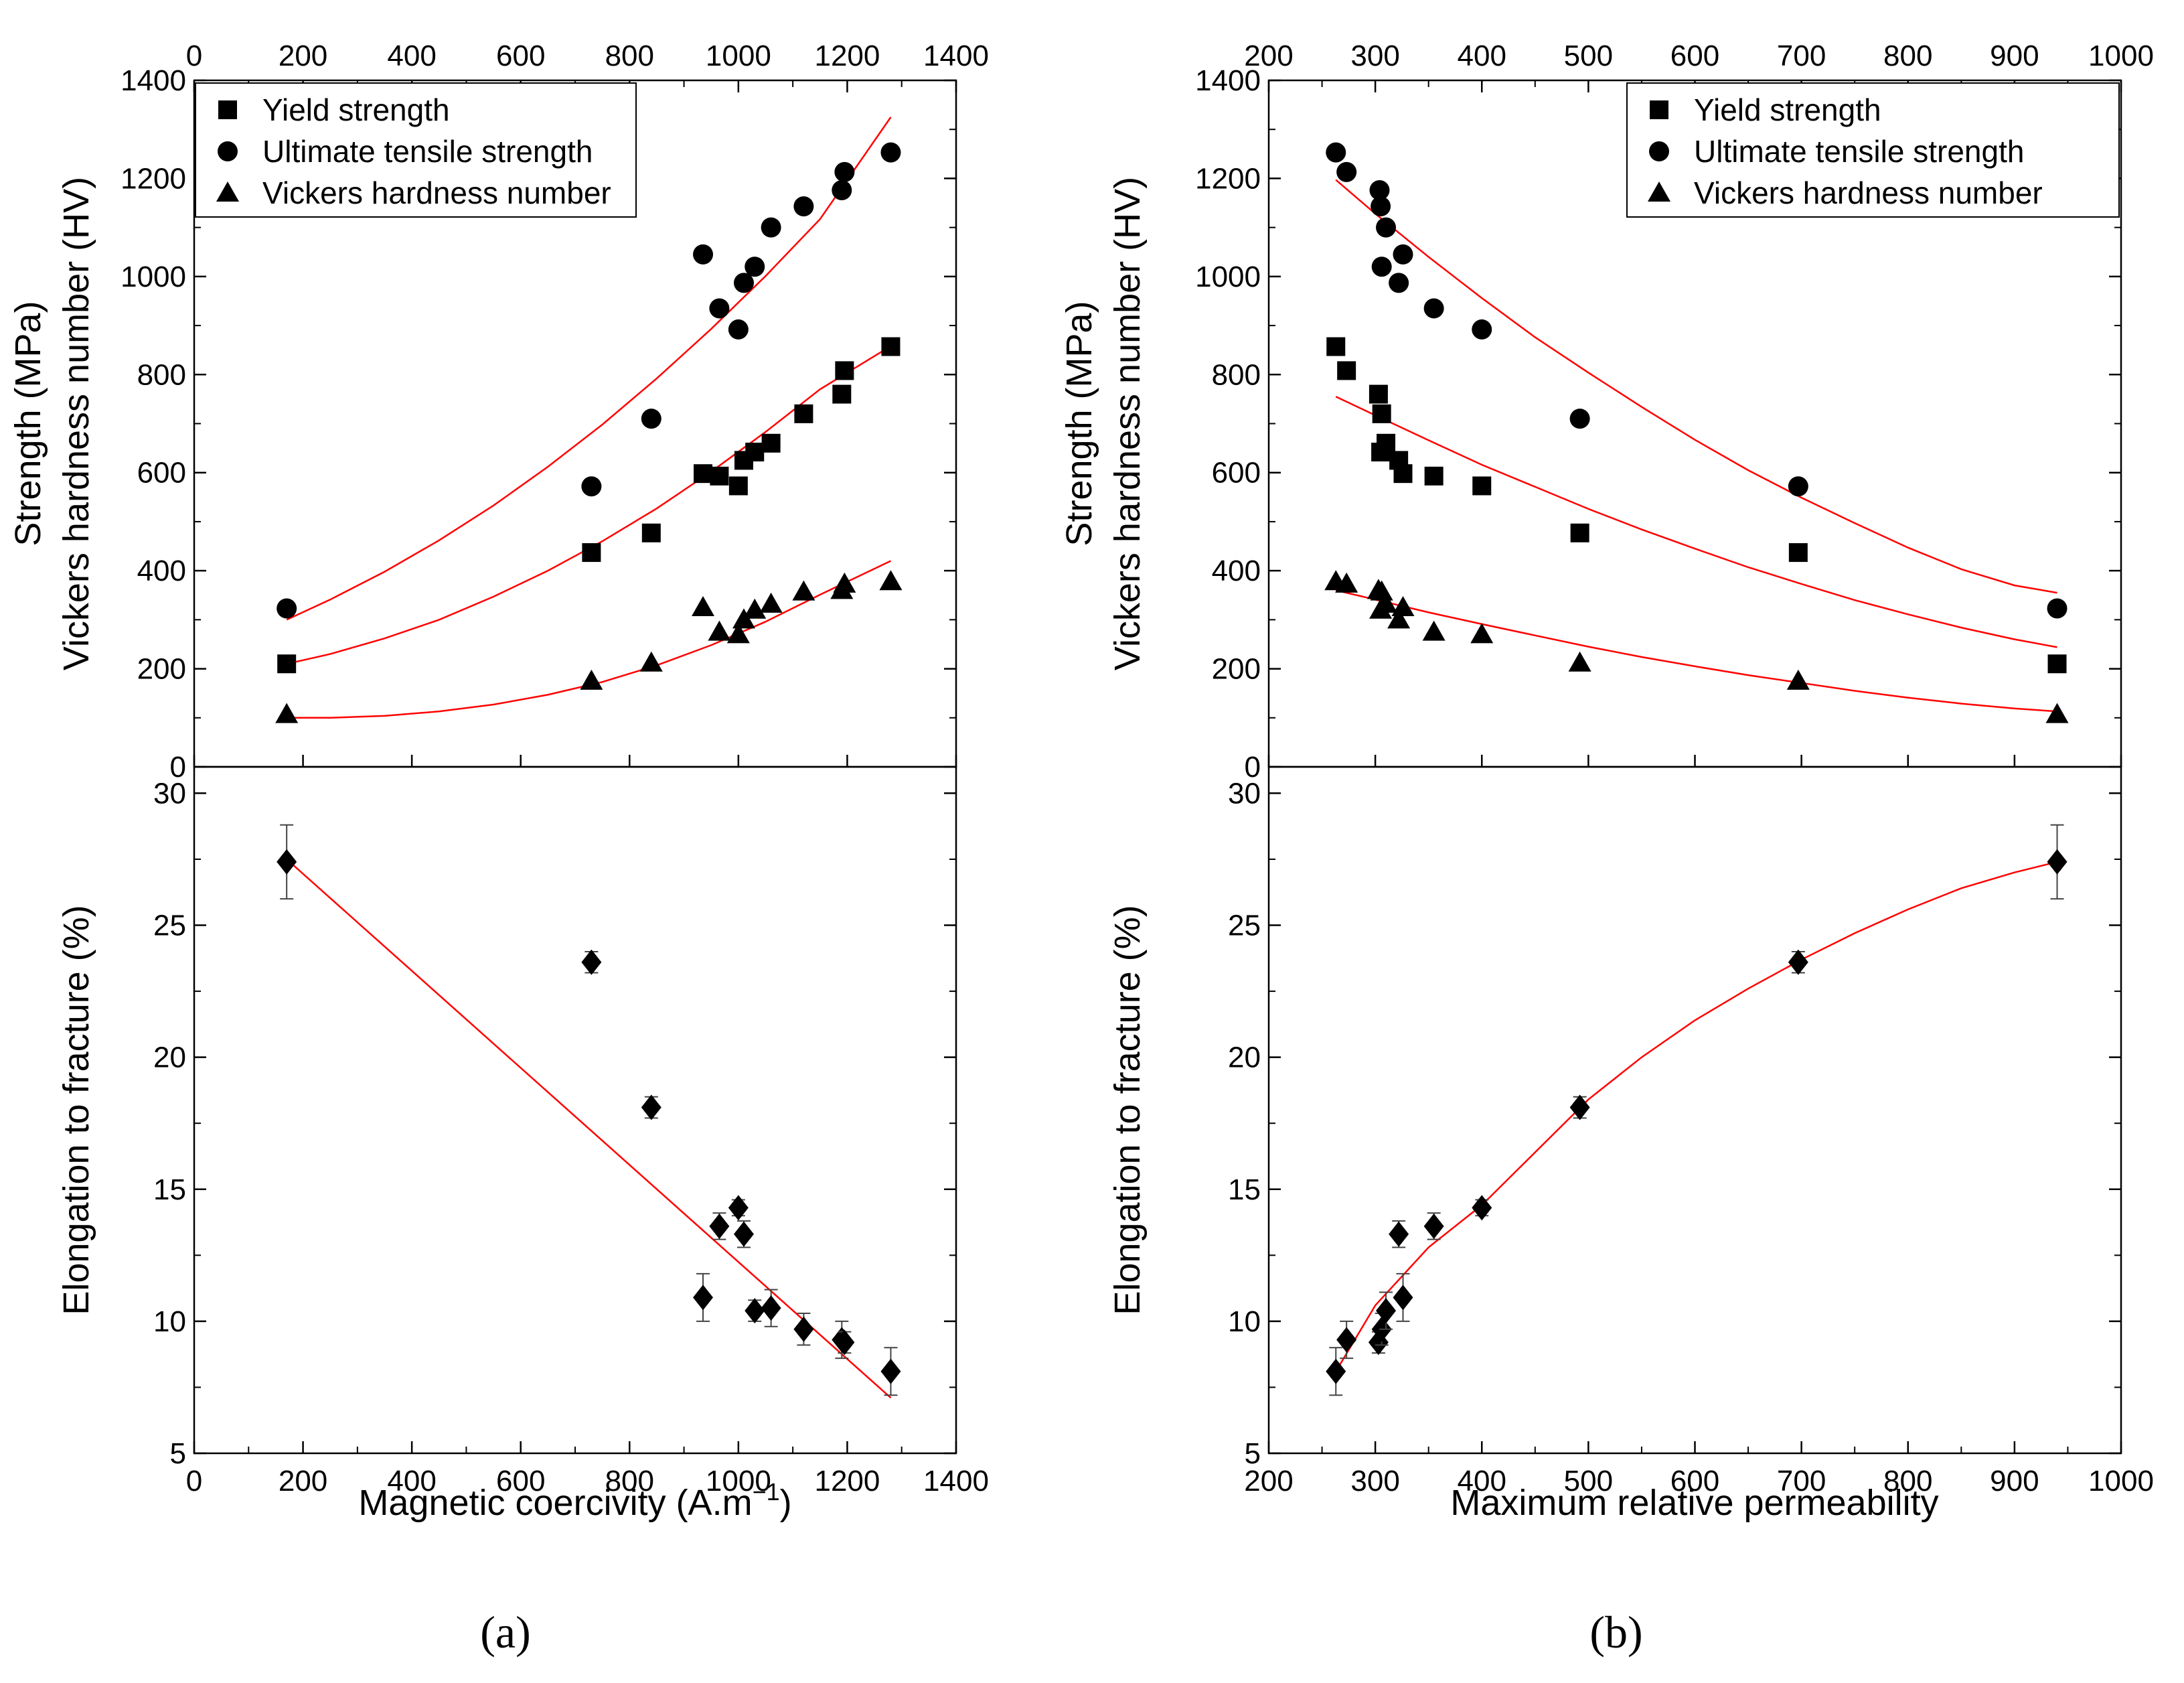  I want to click on y-tick-label-bottom: 30, so click(169, 793).